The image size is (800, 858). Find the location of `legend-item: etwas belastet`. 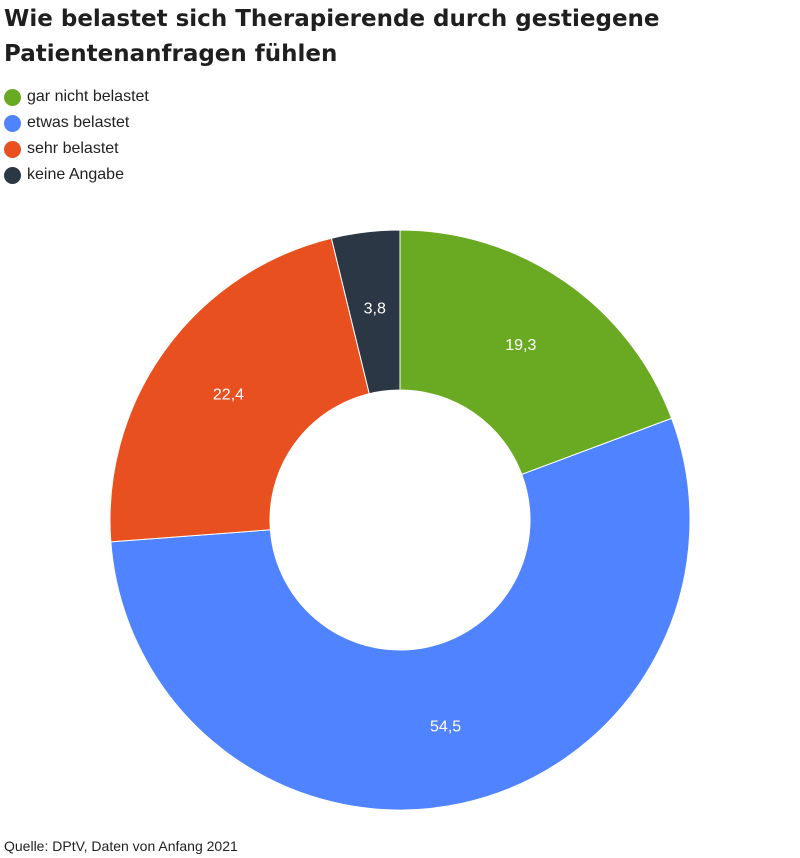

legend-item: etwas belastet is located at coordinates (76, 123).